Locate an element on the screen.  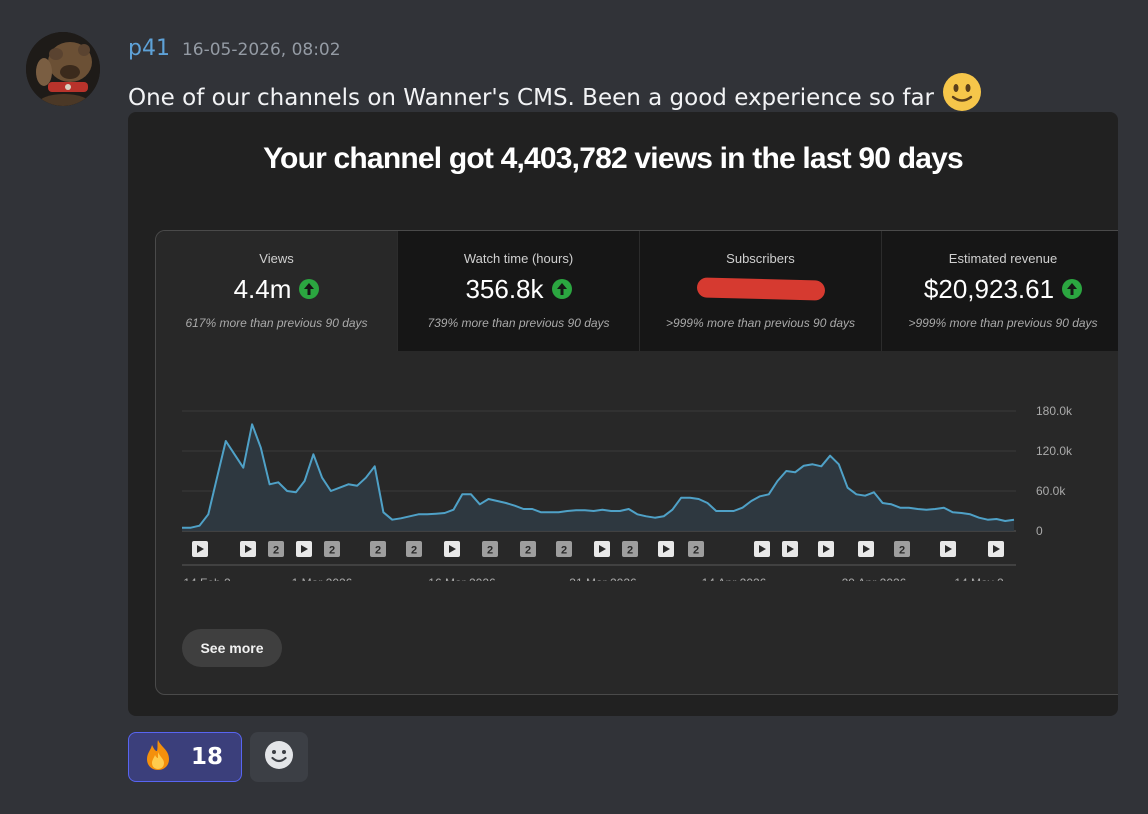
views-line is located at coordinates (598, 476).